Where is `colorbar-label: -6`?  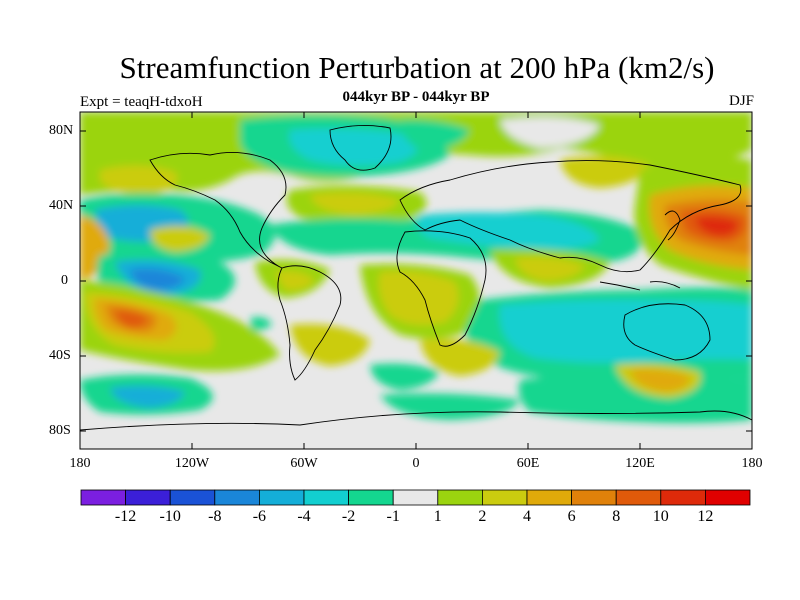 colorbar-label: -6 is located at coordinates (259, 516).